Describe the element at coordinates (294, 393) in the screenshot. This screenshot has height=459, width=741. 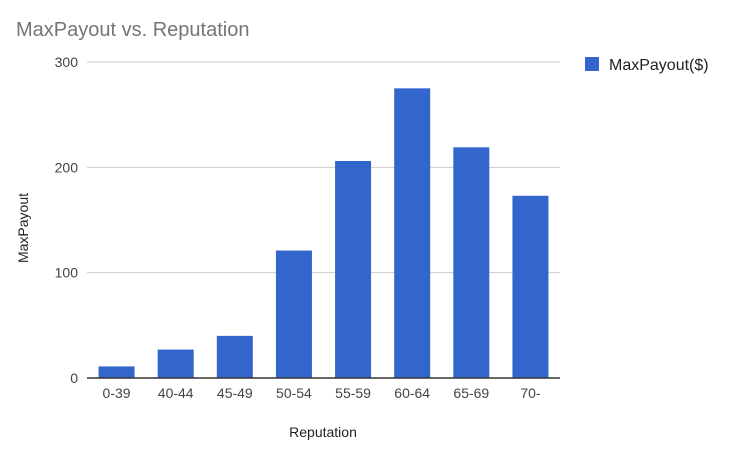
I see `x-tick-label: 50-54` at that location.